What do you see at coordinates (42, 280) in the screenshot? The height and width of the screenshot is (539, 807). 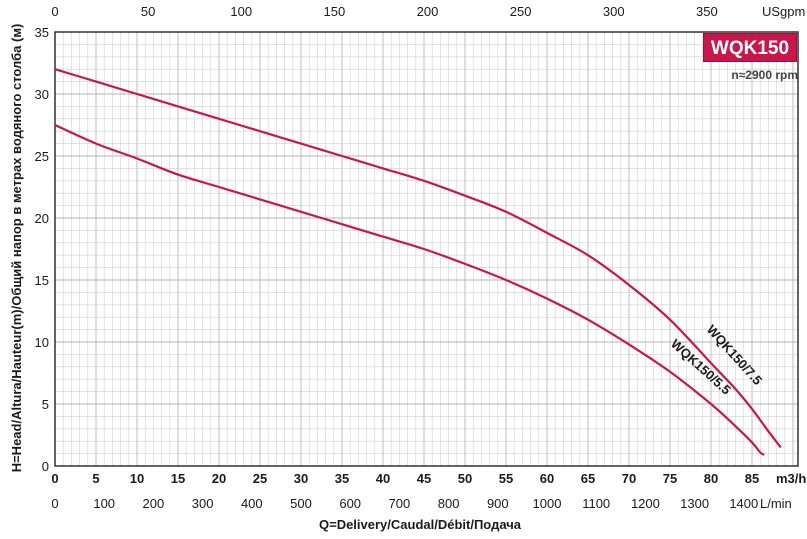 I see `y-tick-label: 15` at bounding box center [42, 280].